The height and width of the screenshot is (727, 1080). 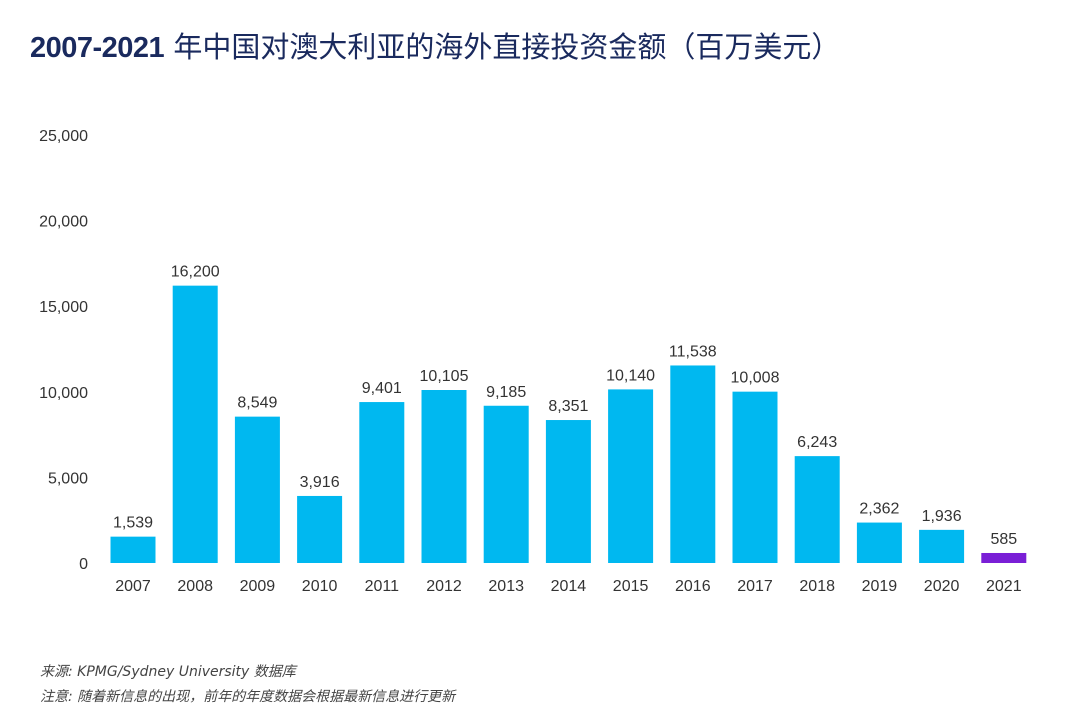 I want to click on x-tick-label-2020: 2020, so click(x=942, y=586).